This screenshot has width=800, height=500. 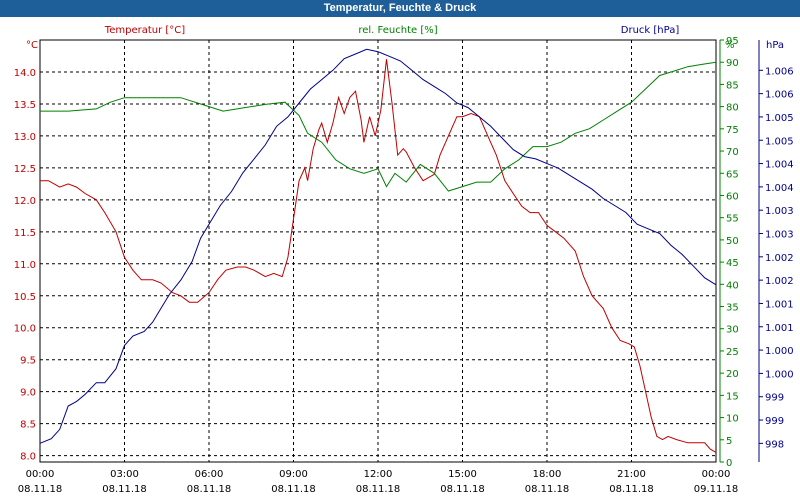 What do you see at coordinates (25, 201) in the screenshot?
I see `temp-tick-label: 12.0` at bounding box center [25, 201].